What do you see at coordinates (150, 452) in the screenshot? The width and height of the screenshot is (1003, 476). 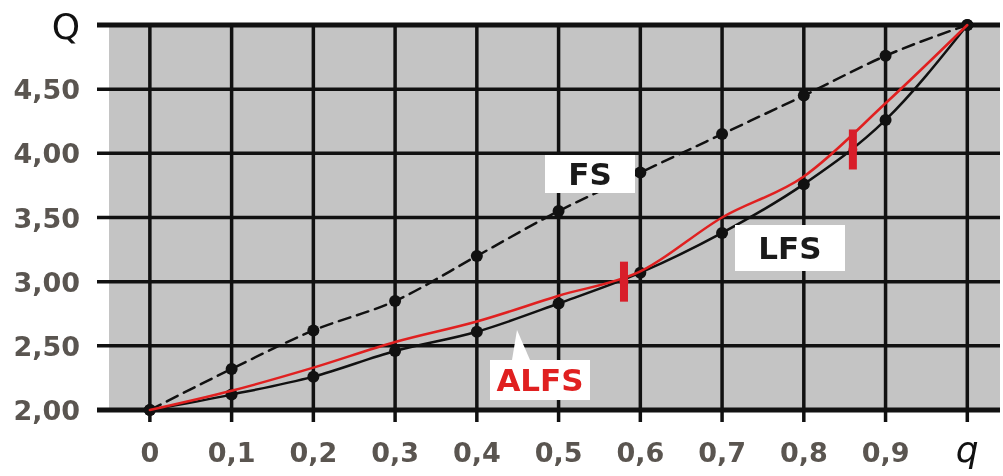 I see `x-tick-label: 0` at bounding box center [150, 452].